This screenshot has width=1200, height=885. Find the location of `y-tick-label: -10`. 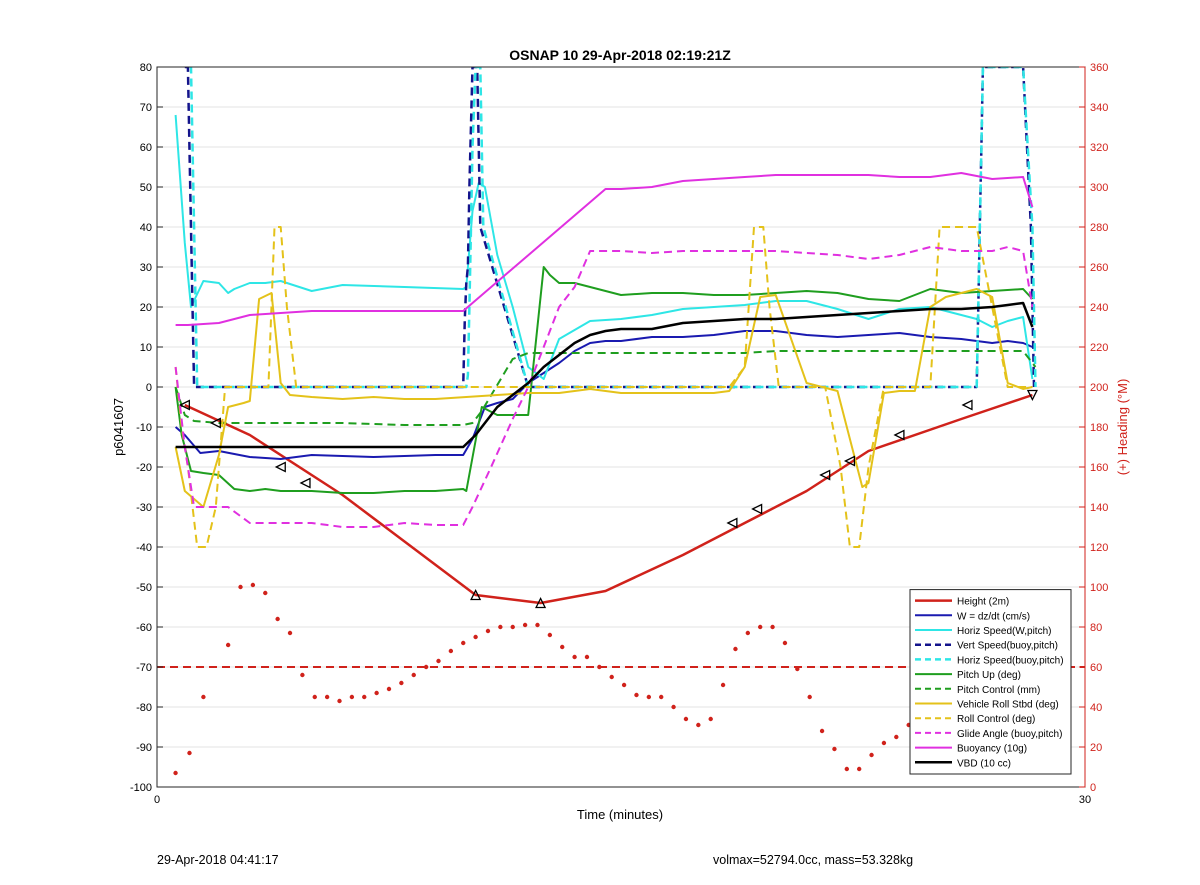

y-tick-label: -10 is located at coordinates (144, 428).